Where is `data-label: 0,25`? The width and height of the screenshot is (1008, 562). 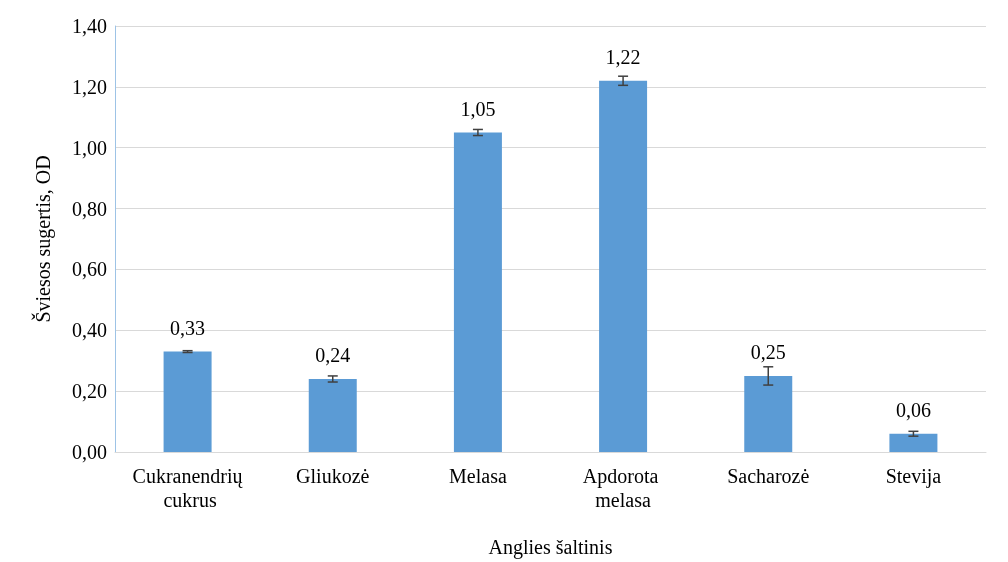
data-label: 0,25 is located at coordinates (768, 351).